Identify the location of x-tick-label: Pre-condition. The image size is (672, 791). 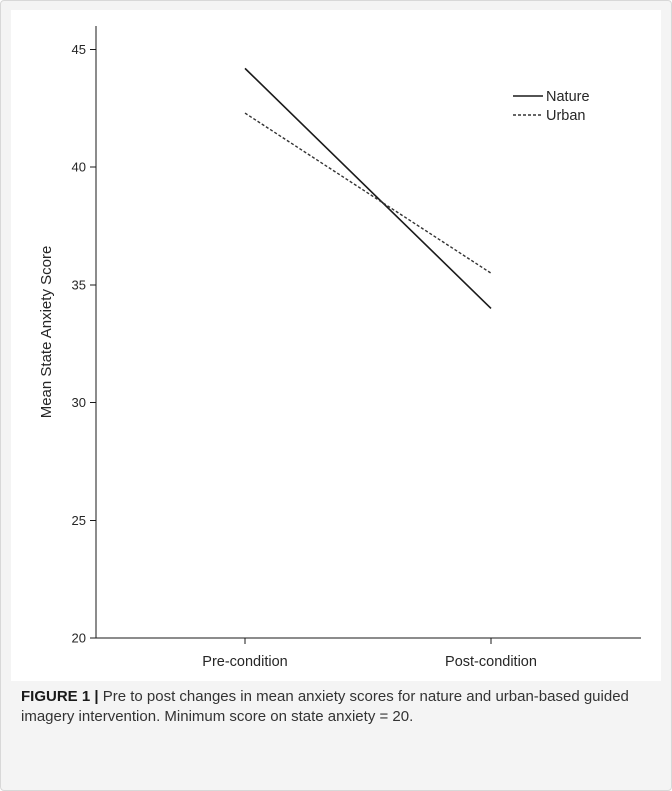
(244, 662).